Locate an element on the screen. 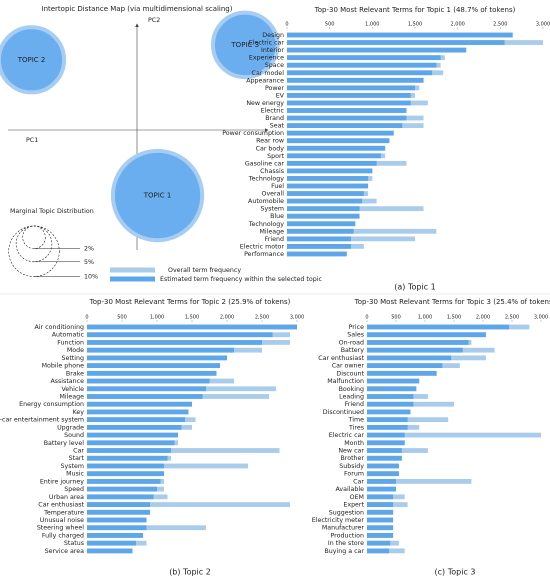 The width and height of the screenshot is (550, 580). legend-label: Overall term frequency is located at coordinates (204, 270).